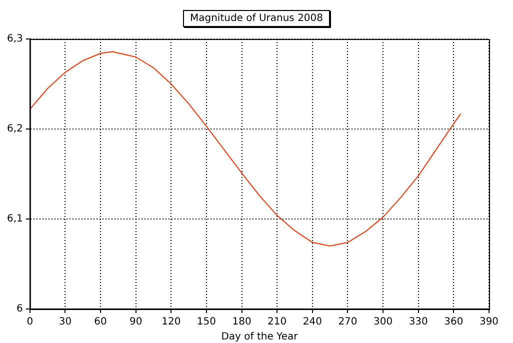  I want to click on x-tick-label: 360, so click(454, 322).